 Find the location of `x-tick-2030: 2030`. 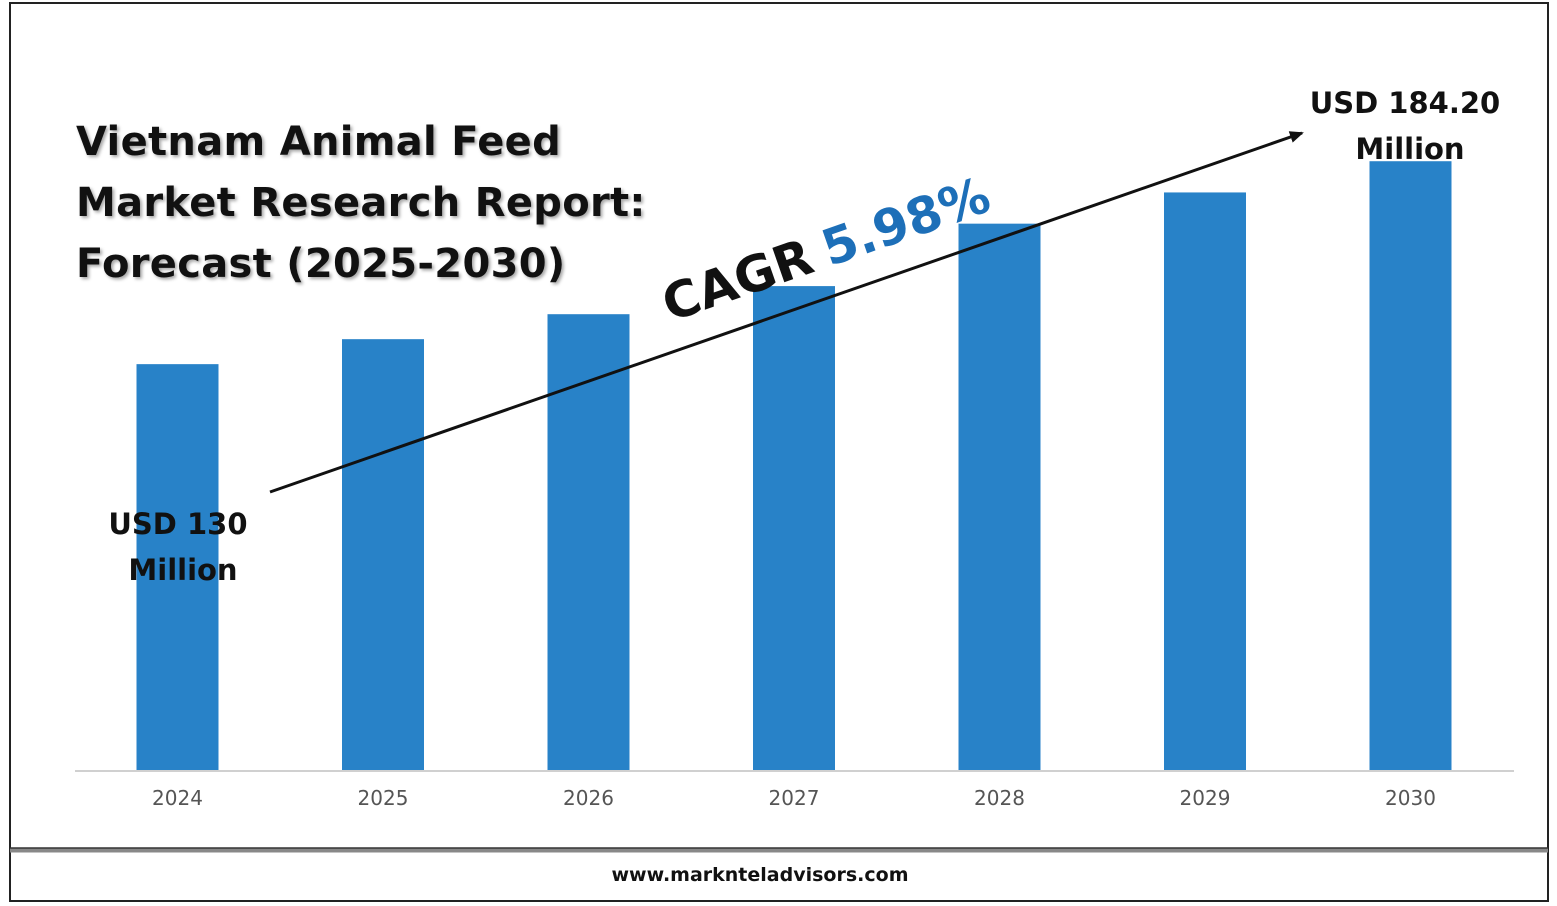

x-tick-2030: 2030 is located at coordinates (1410, 798).